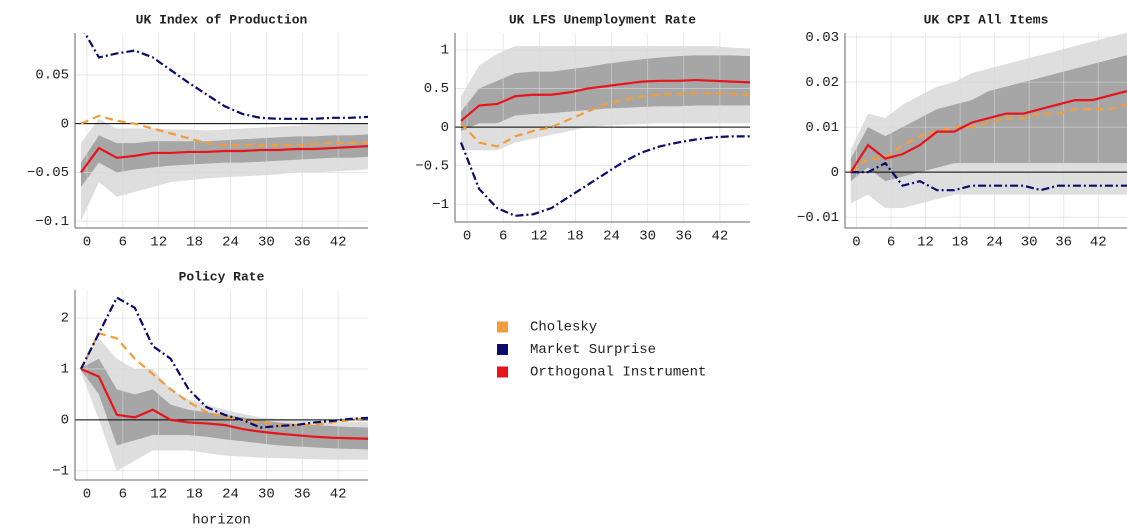 The image size is (1127, 530). Describe the element at coordinates (602, 19) in the screenshot. I see `subplot-title: UK LFS Unemployment Rate` at that location.